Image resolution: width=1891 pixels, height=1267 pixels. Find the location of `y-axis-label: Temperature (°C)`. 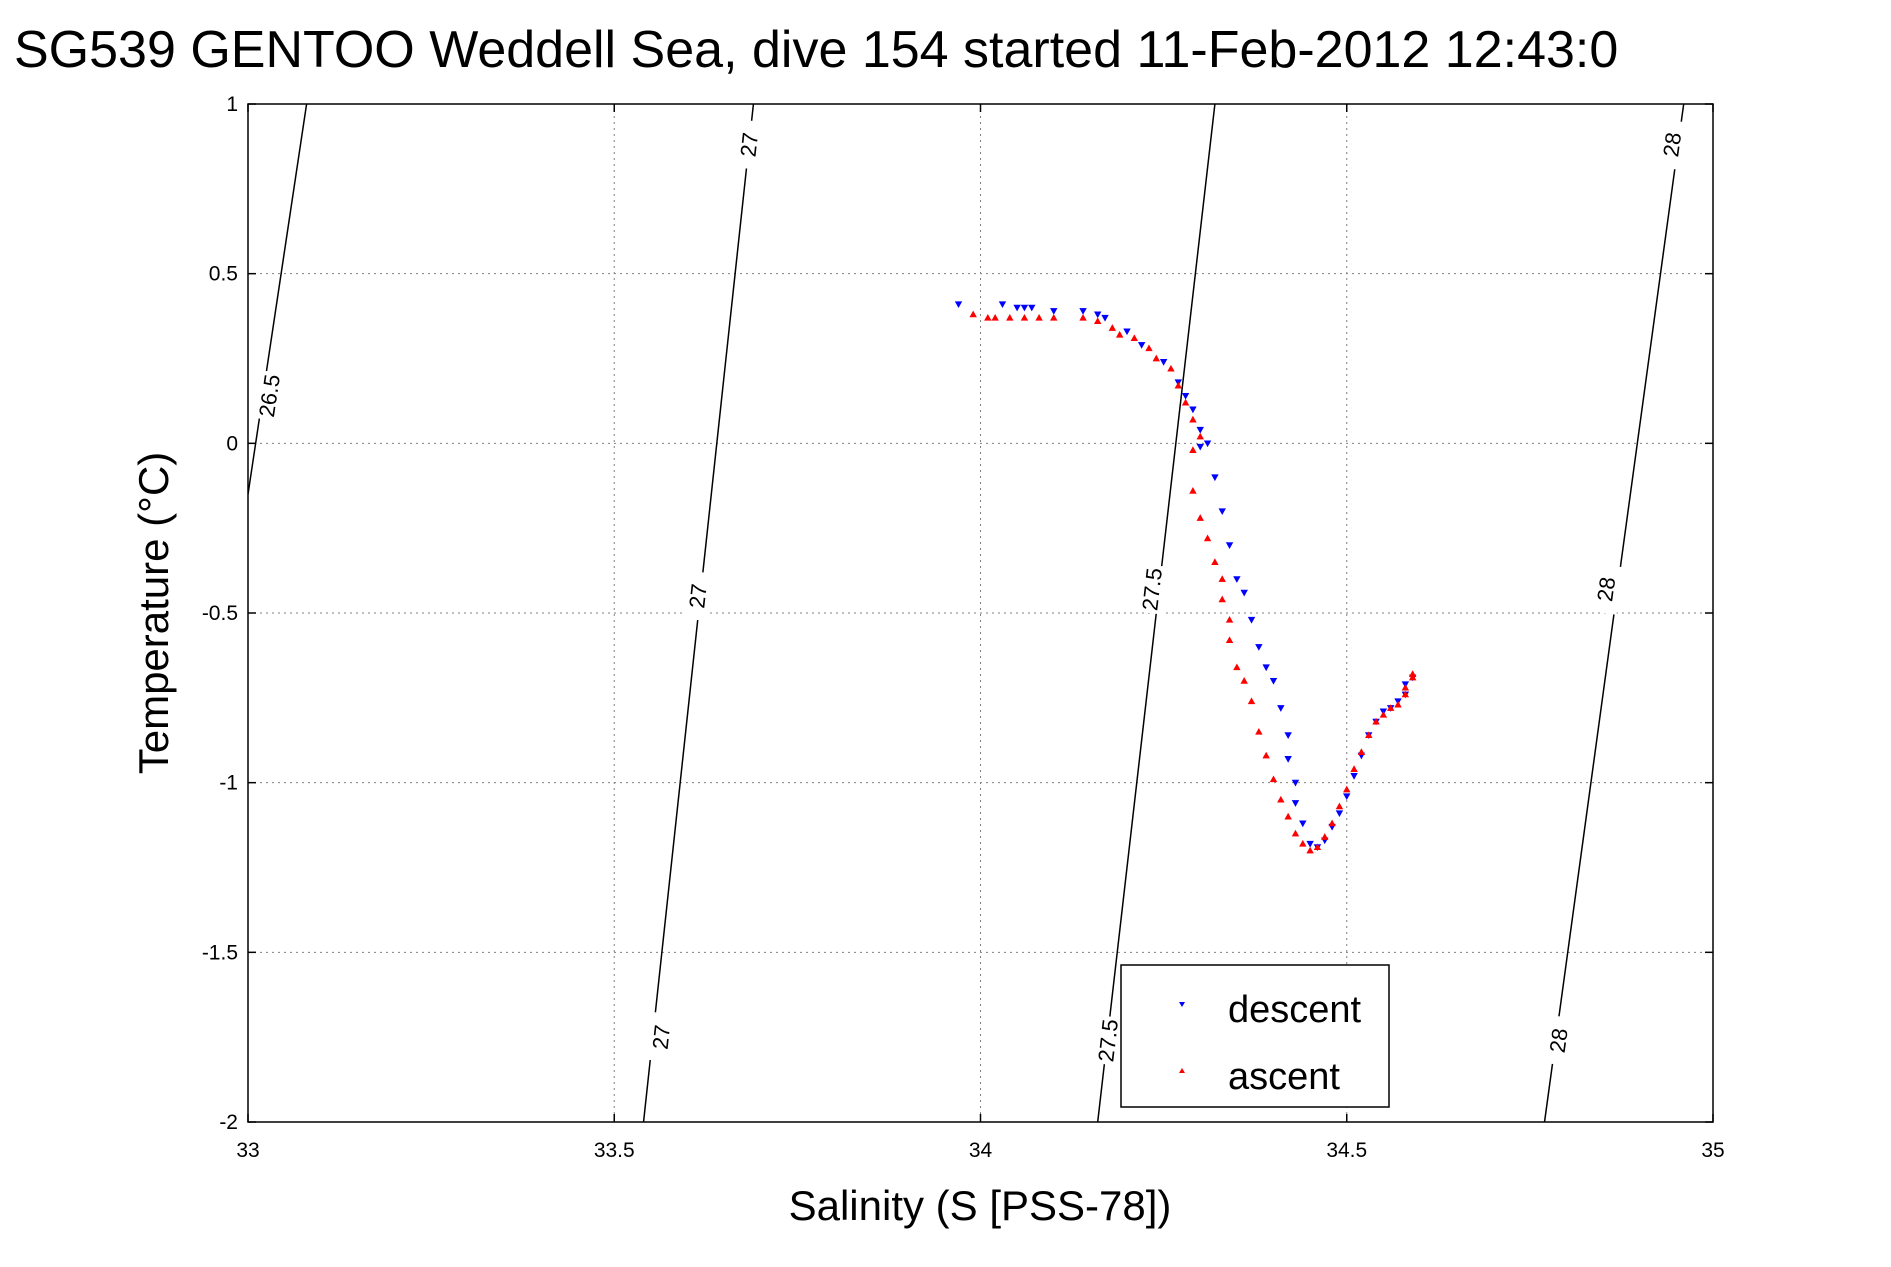

y-axis-label: Temperature (°C) is located at coordinates (153, 613).